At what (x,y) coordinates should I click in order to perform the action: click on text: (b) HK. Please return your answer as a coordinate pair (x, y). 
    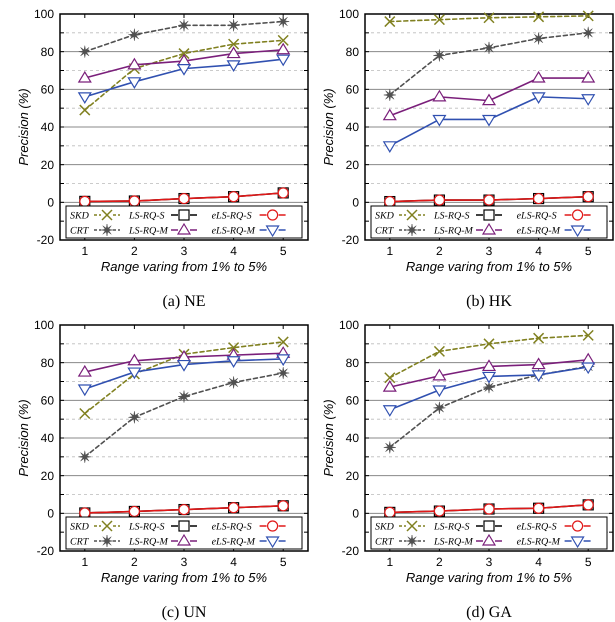
    Looking at the image, I should click on (489, 301).